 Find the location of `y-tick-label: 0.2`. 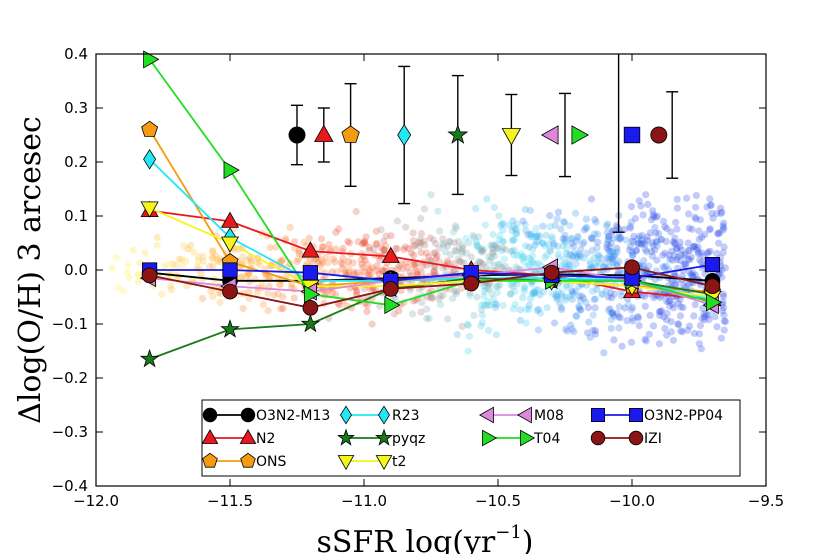

y-tick-label: 0.2 is located at coordinates (76, 162).